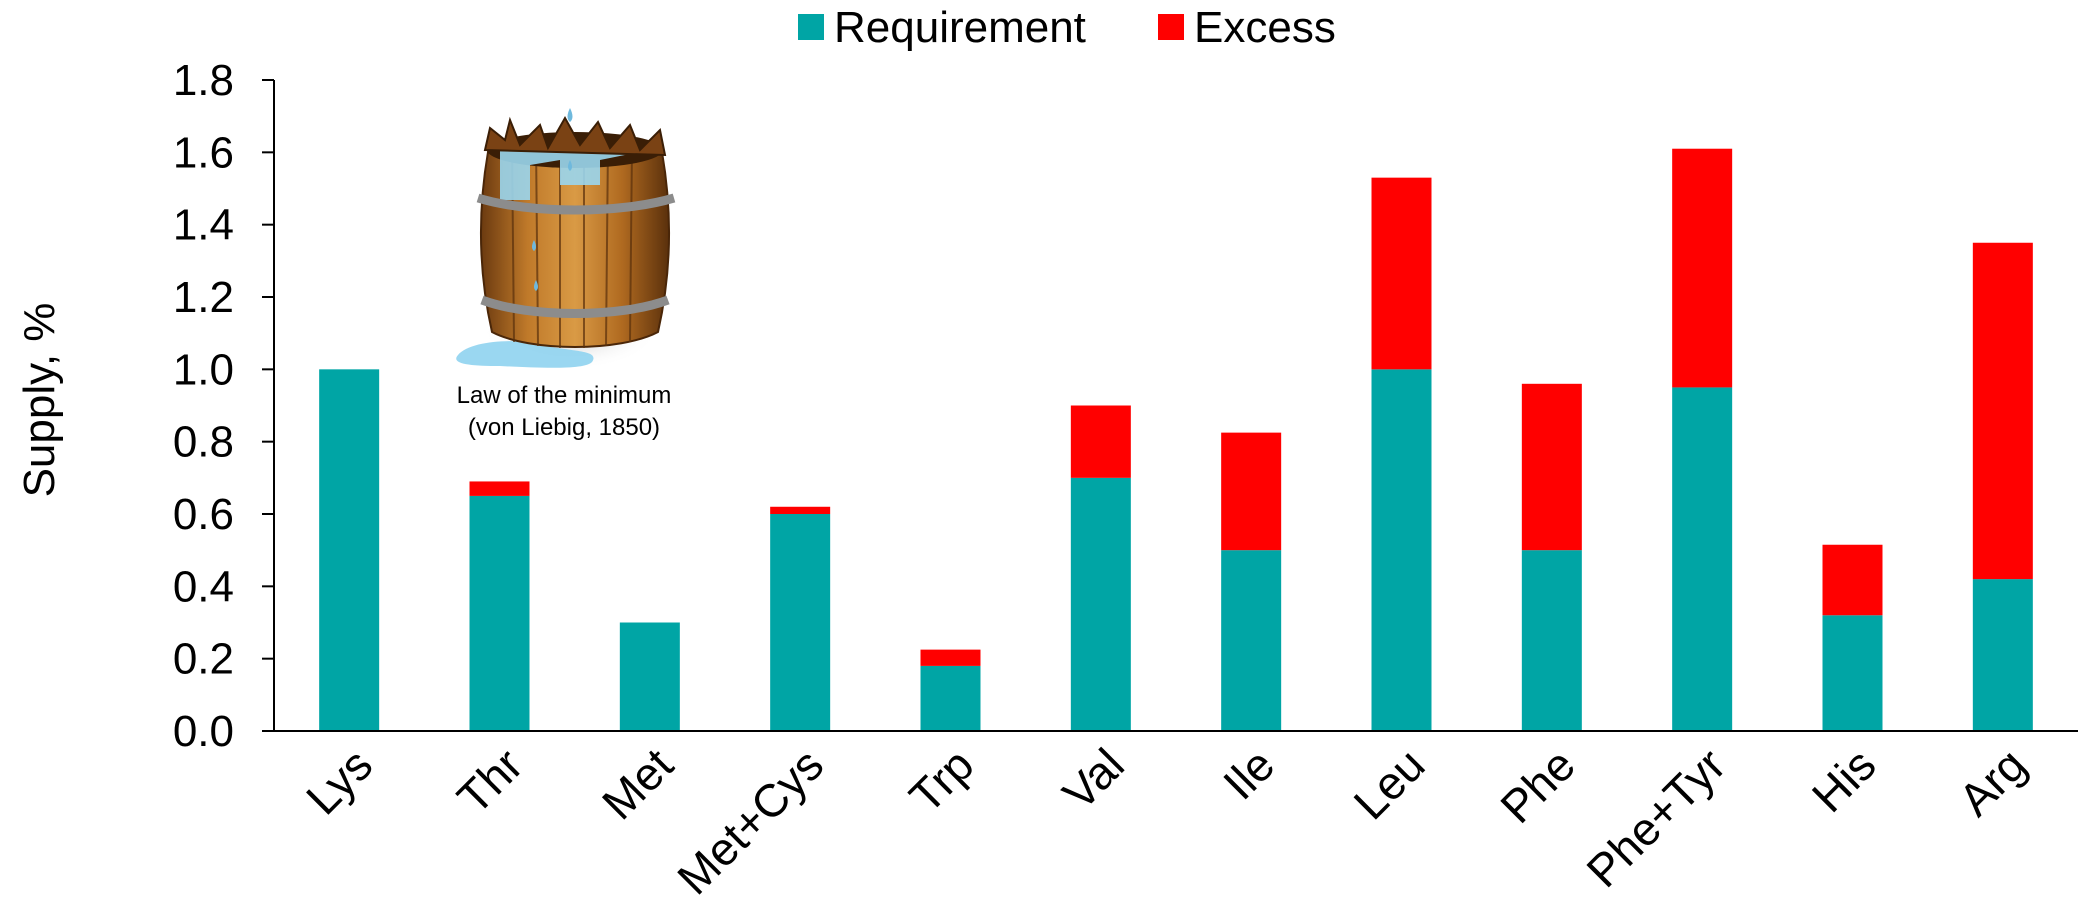 The width and height of the screenshot is (2080, 922). I want to click on bar-requirement-trp, so click(950, 698).